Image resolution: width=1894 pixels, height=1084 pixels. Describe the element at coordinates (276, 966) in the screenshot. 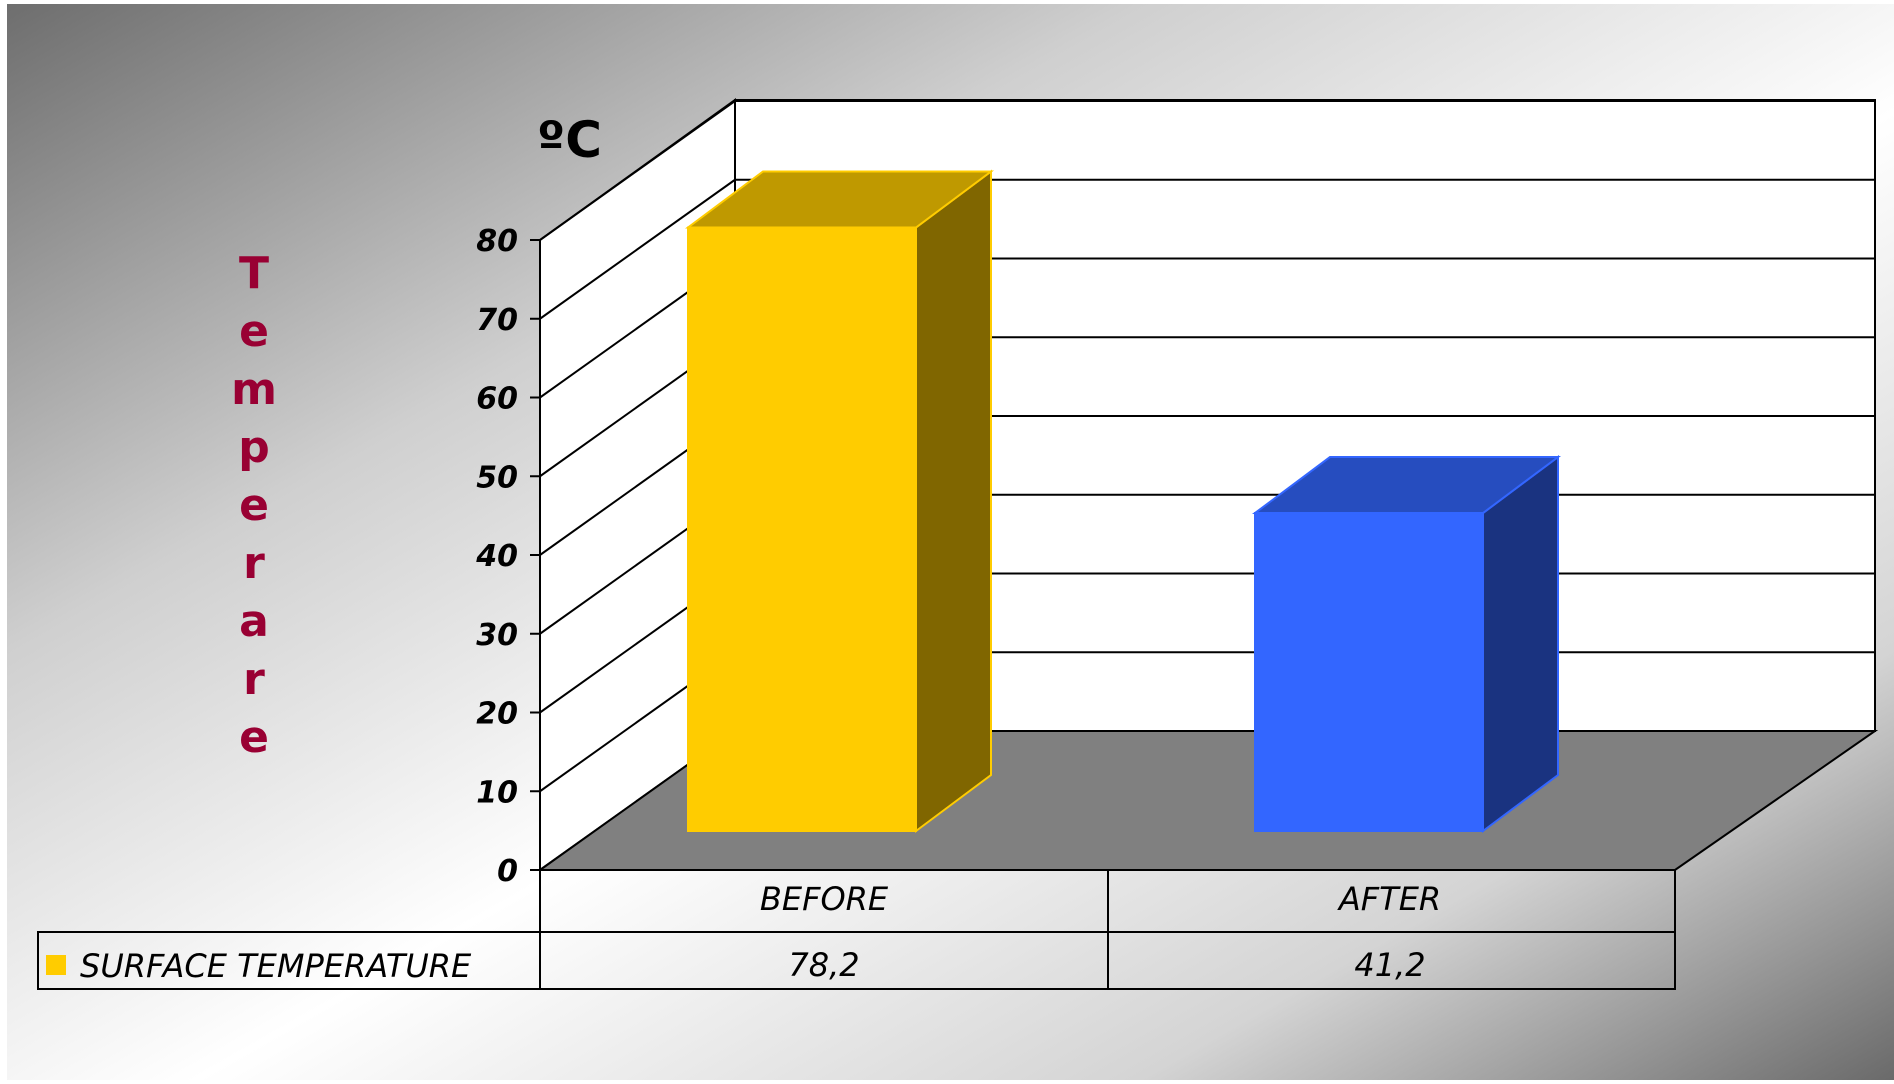

I see `legend-series-name: SURFACE TEMPERATURE` at that location.